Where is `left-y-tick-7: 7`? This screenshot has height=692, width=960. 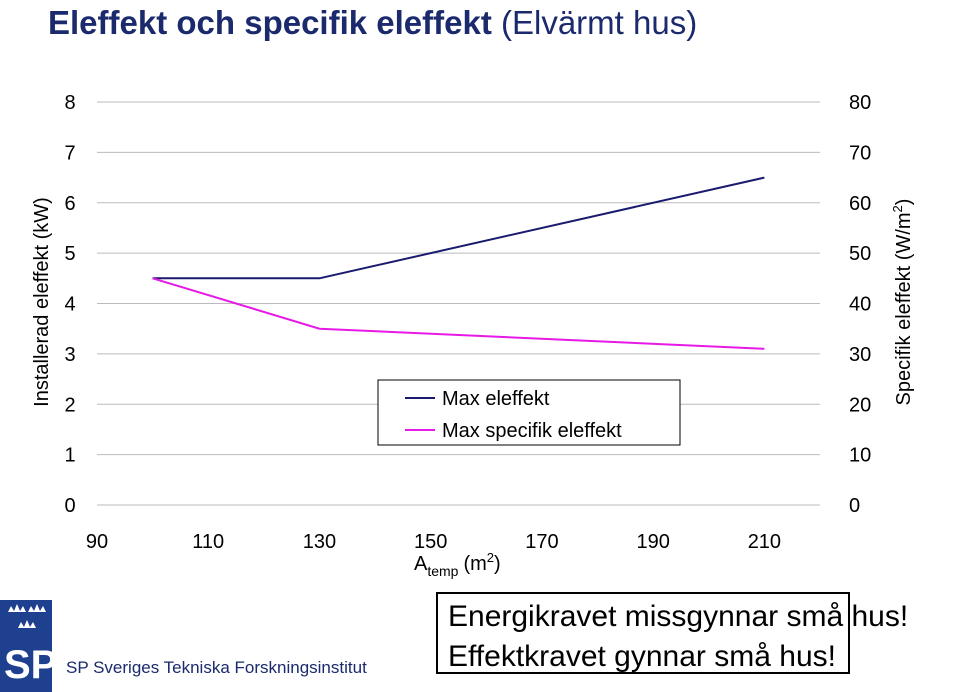 left-y-tick-7: 7 is located at coordinates (69, 153).